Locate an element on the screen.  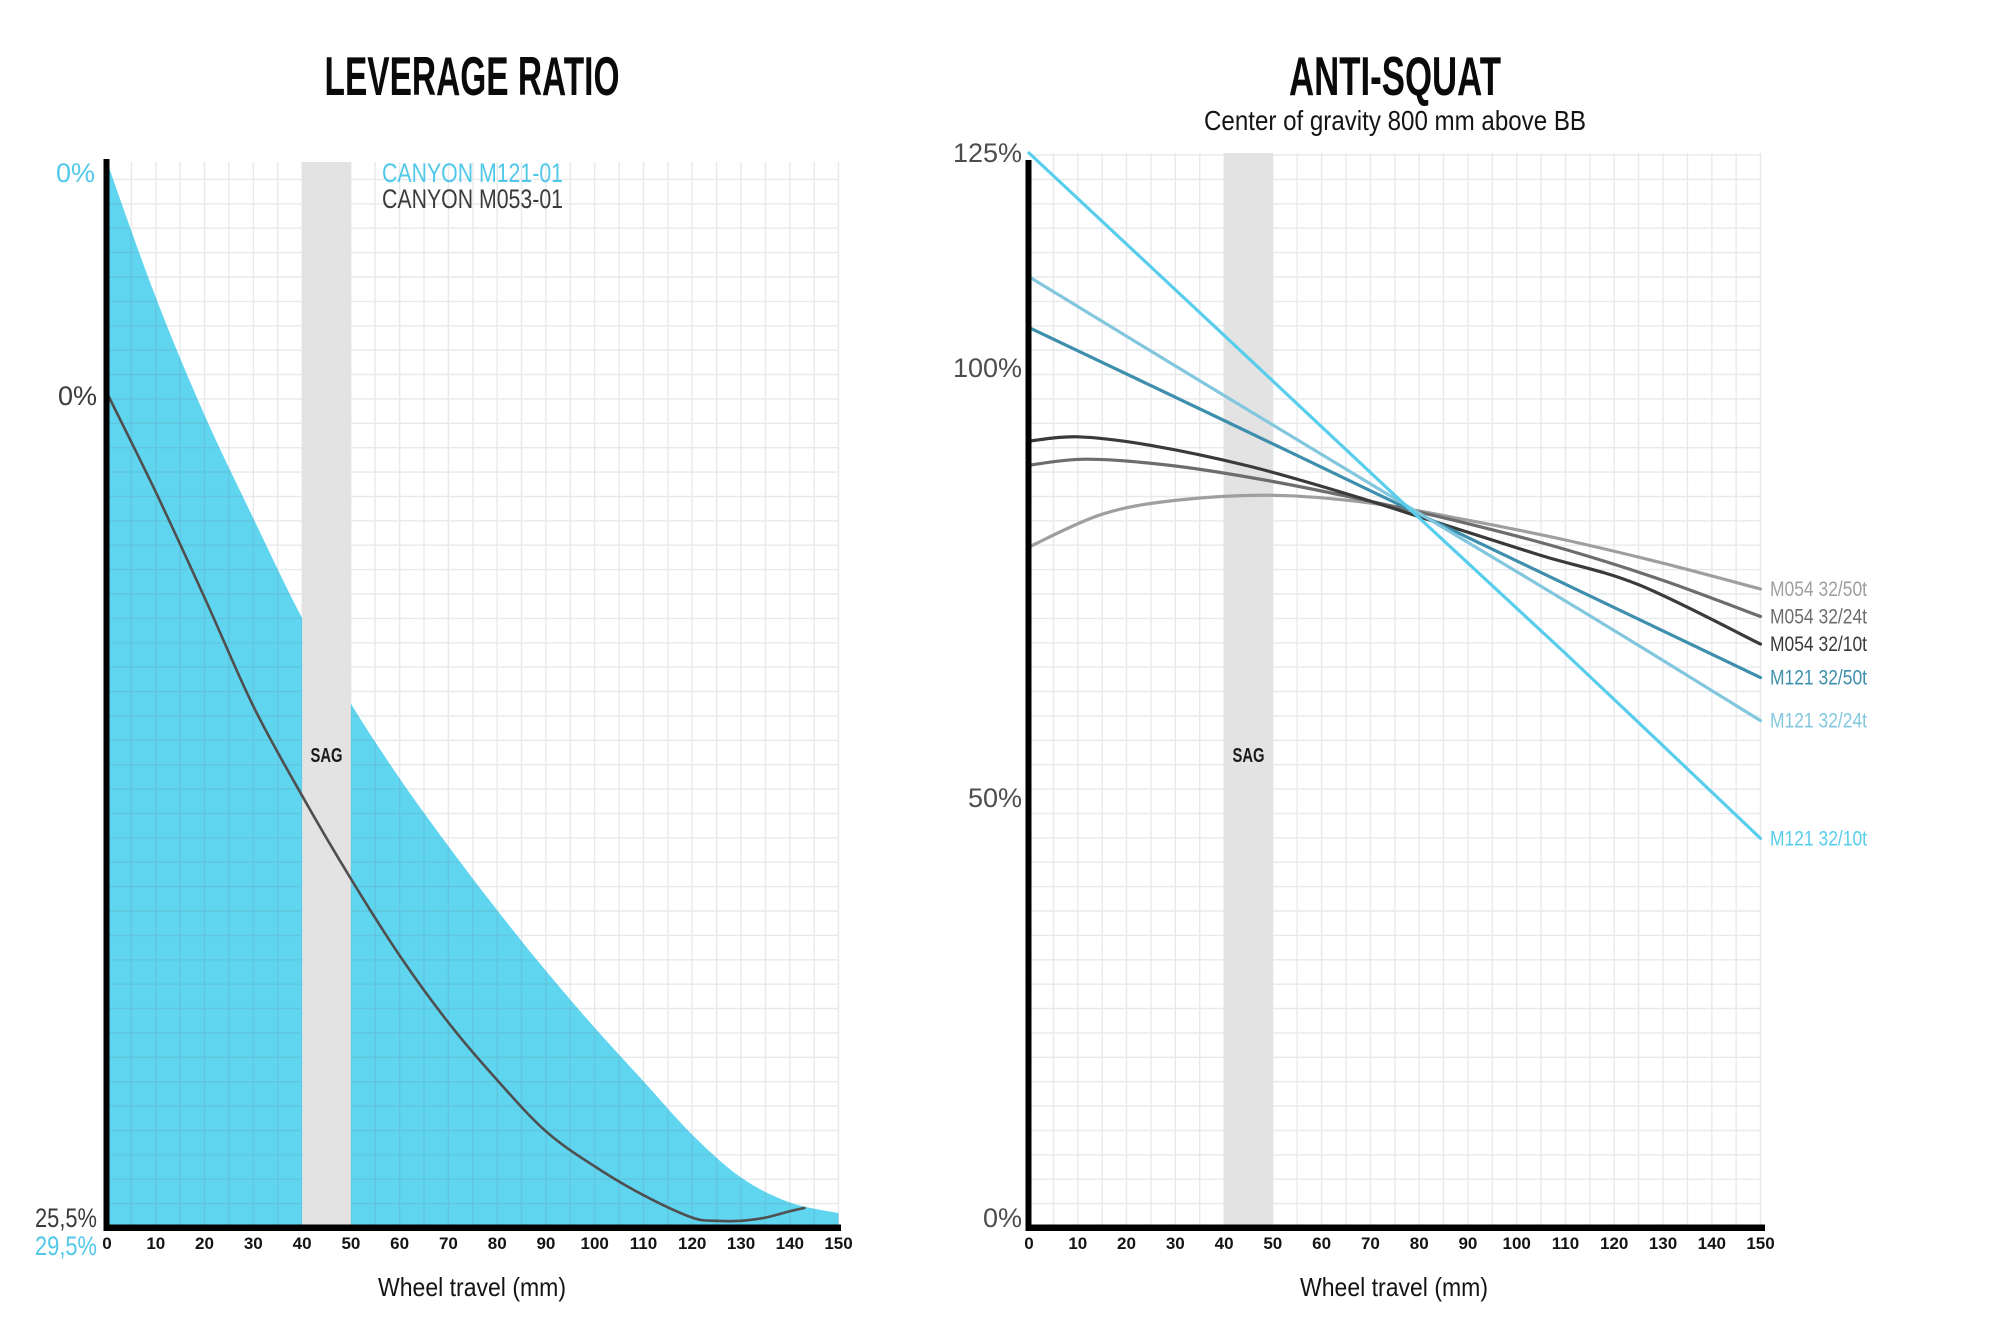
leverage-x-tick-150: 150 is located at coordinates (838, 1243).